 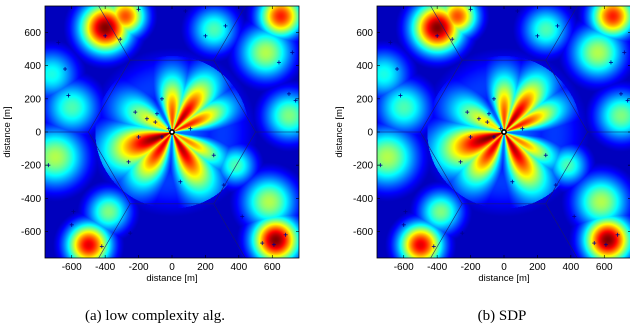 What do you see at coordinates (502, 316) in the screenshot?
I see `caption-b: (b) SDP` at bounding box center [502, 316].